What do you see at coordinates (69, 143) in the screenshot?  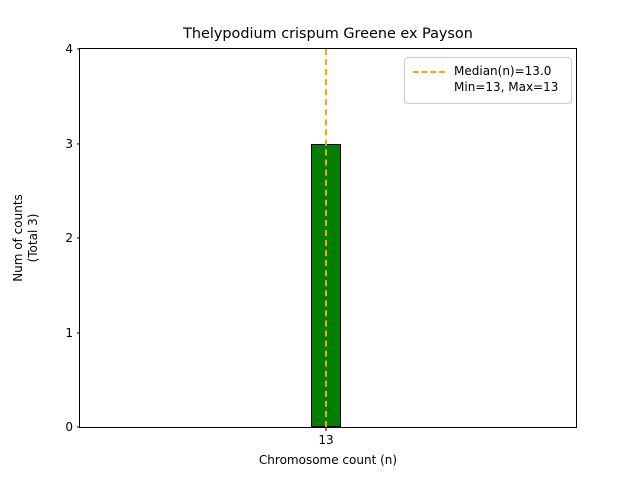 I see `y-tick-label-3: 3` at bounding box center [69, 143].